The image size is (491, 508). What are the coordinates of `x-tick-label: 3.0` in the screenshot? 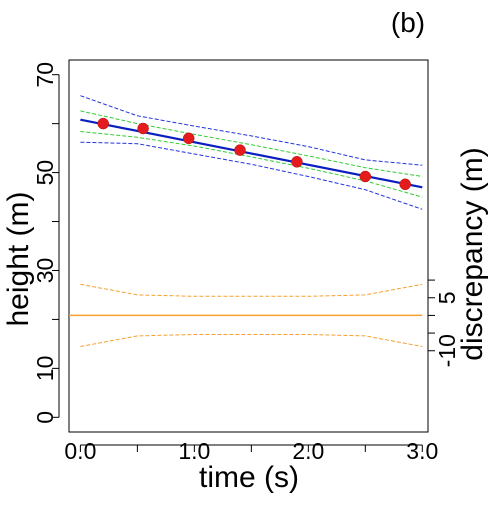 It's located at (422, 451).